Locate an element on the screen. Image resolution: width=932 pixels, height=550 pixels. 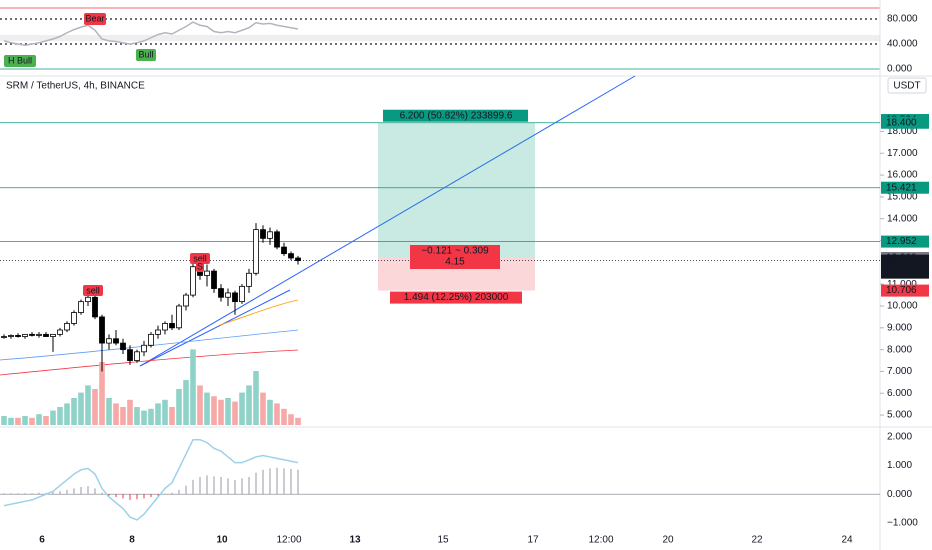
x-tick-label: 17 is located at coordinates (533, 540).